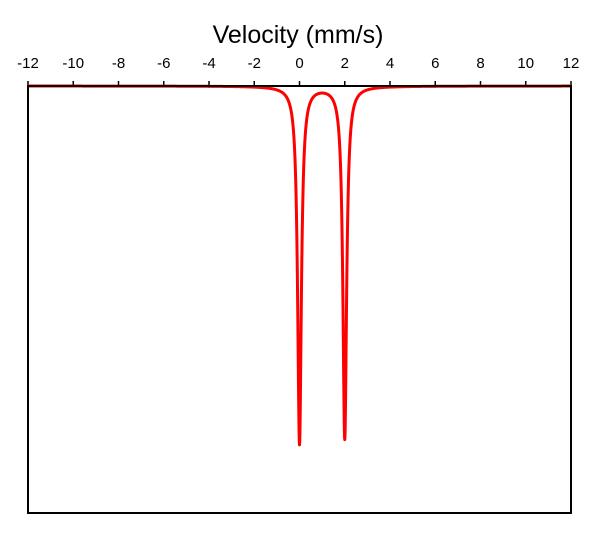 Image resolution: width=597 pixels, height=550 pixels. What do you see at coordinates (345, 63) in the screenshot?
I see `x-tick-label: 2` at bounding box center [345, 63].